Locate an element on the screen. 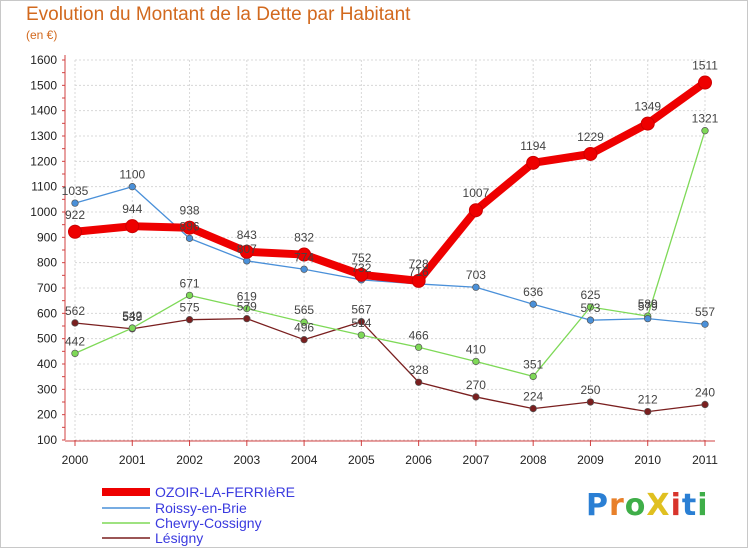  series-line-le-signy is located at coordinates (390, 365).